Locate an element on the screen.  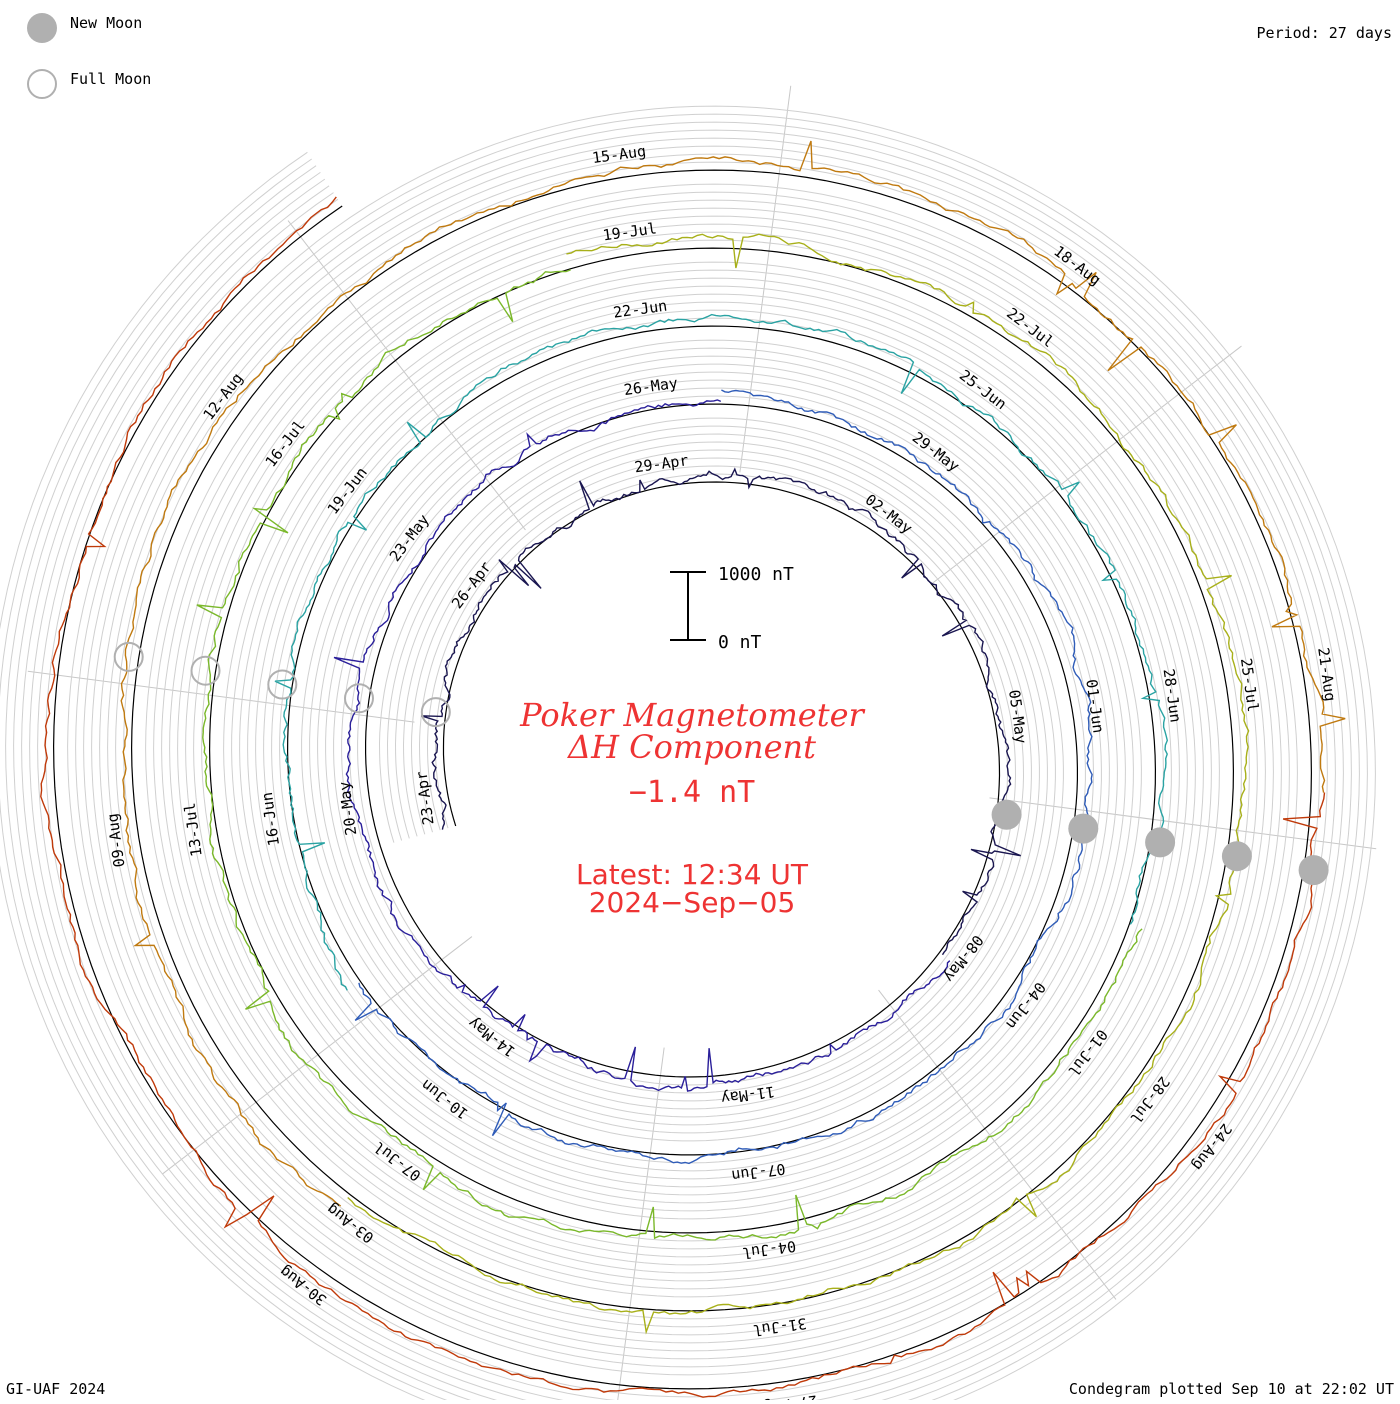
date-label: 29-May is located at coordinates (936, 451).